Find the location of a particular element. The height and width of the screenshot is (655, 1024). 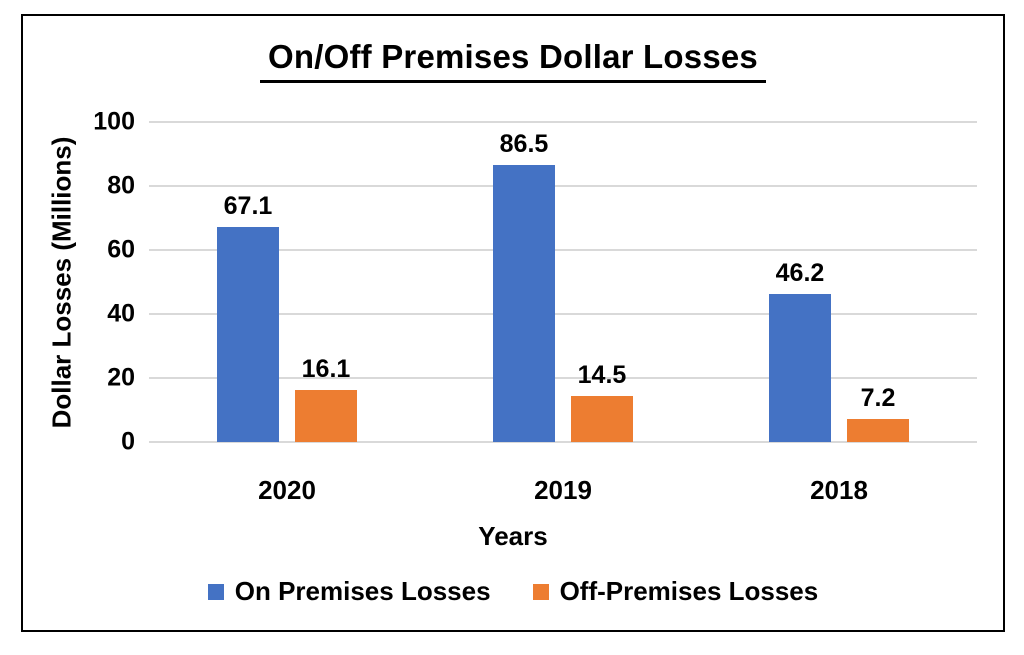

legend-item: Off-Premises Losses is located at coordinates (675, 591).